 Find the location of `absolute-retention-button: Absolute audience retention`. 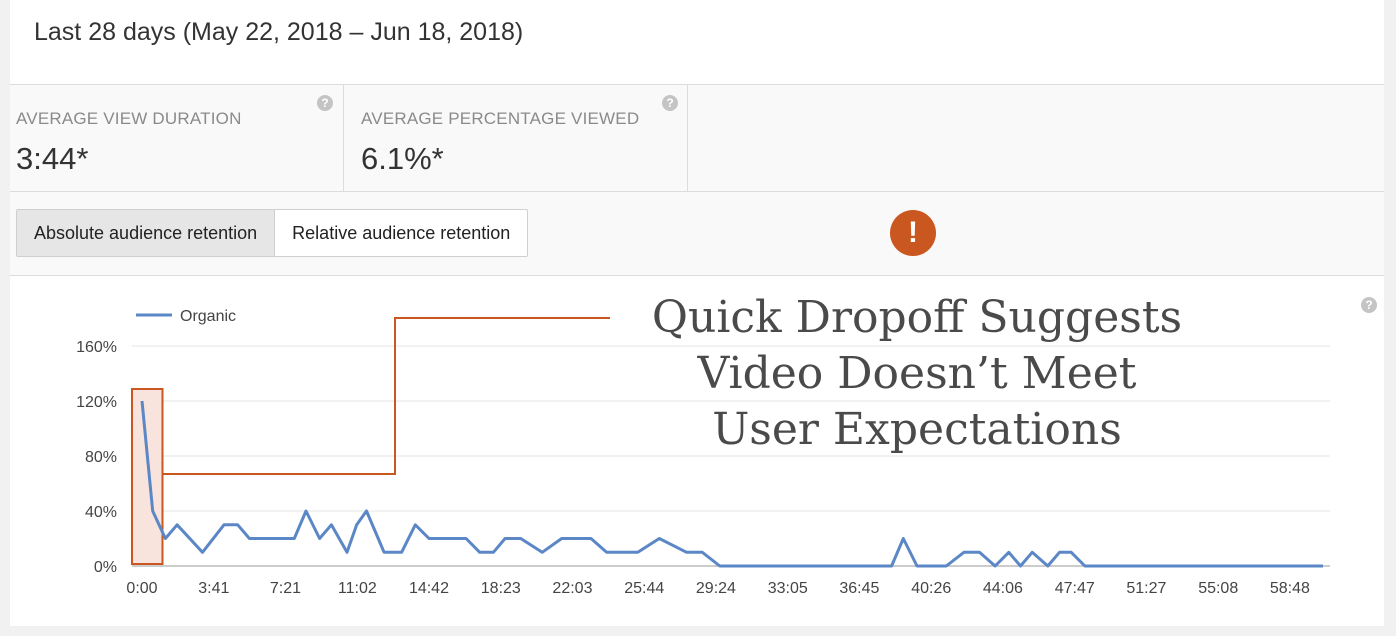

absolute-retention-button: Absolute audience retention is located at coordinates (146, 233).